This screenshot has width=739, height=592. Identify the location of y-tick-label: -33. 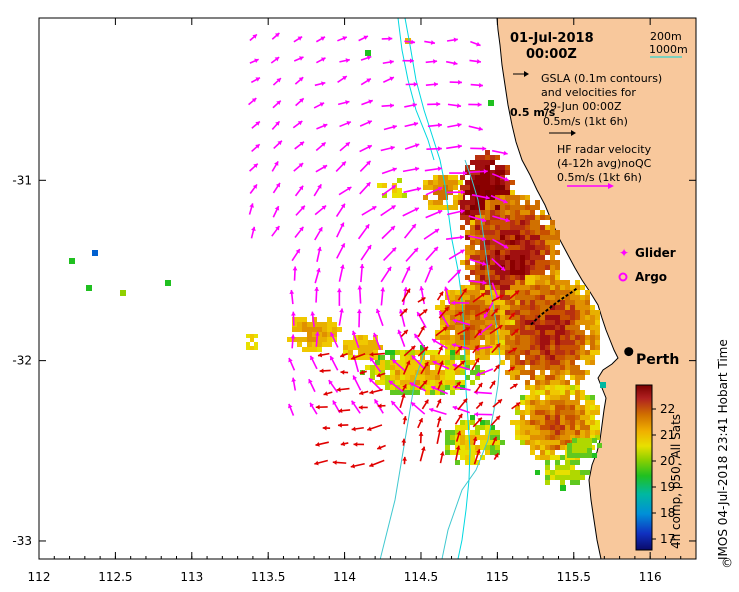
(22, 541).